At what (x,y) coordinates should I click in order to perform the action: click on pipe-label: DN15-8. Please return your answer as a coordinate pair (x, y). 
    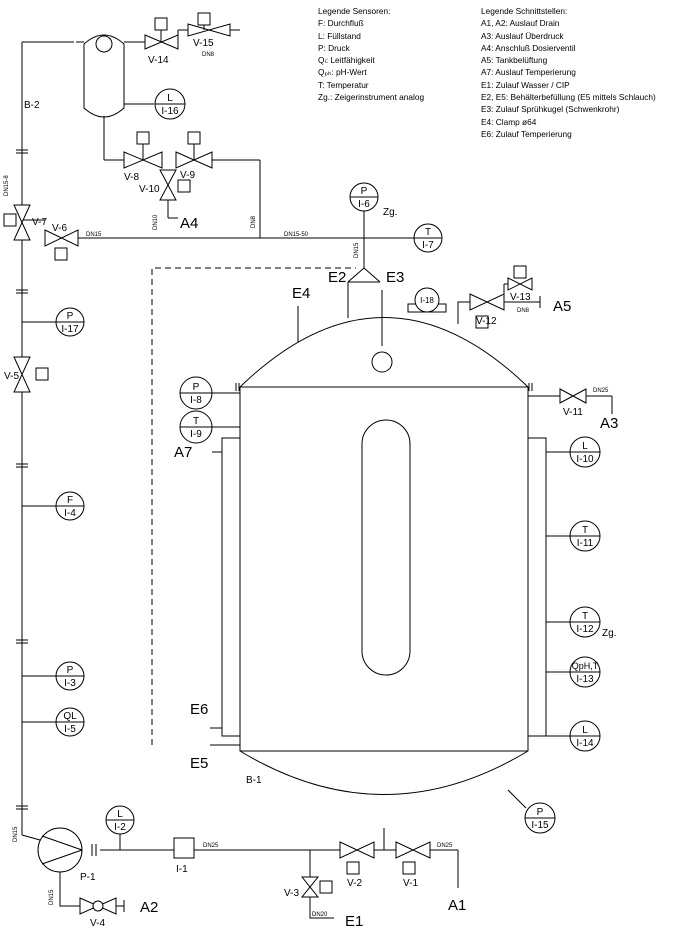
    Looking at the image, I should click on (7, 185).